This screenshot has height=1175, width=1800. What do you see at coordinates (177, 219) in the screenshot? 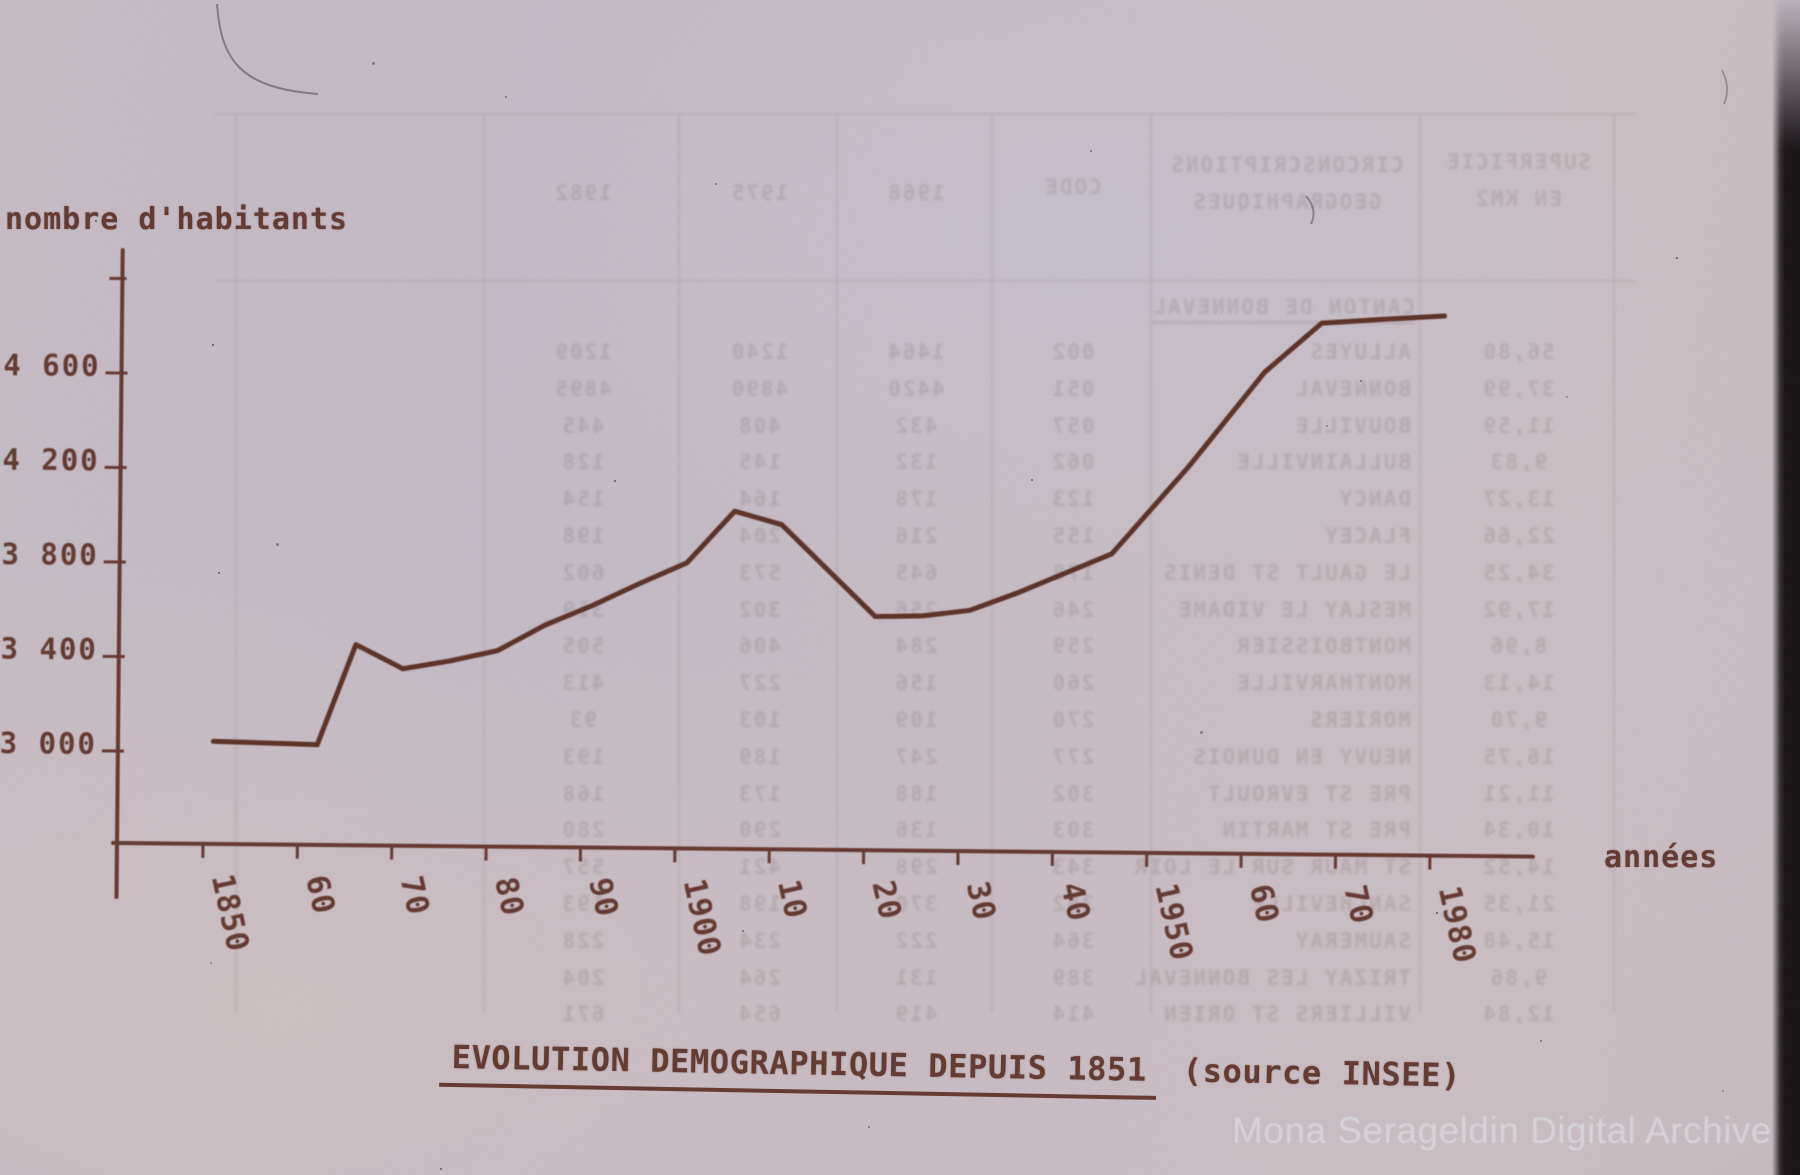
I see `y-axis-title: nombre d'habitants` at bounding box center [177, 219].